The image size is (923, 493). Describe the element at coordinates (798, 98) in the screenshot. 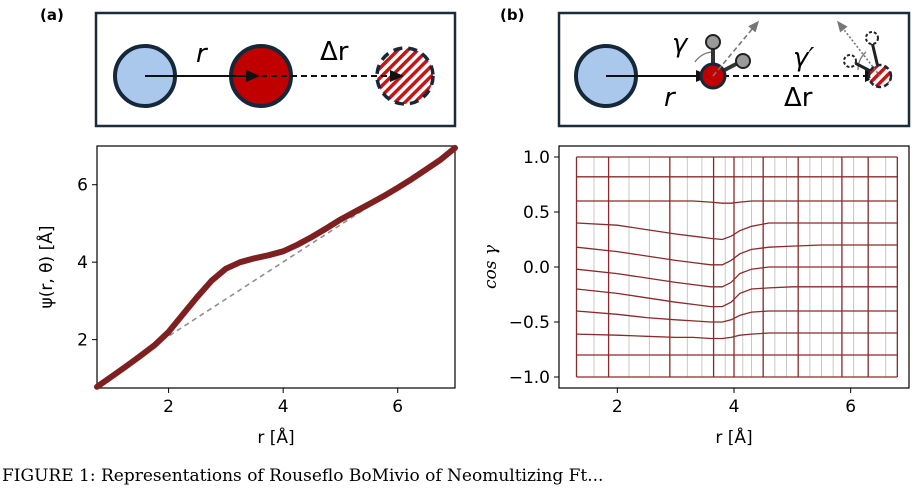

I see `dr-label-b: Δr` at that location.